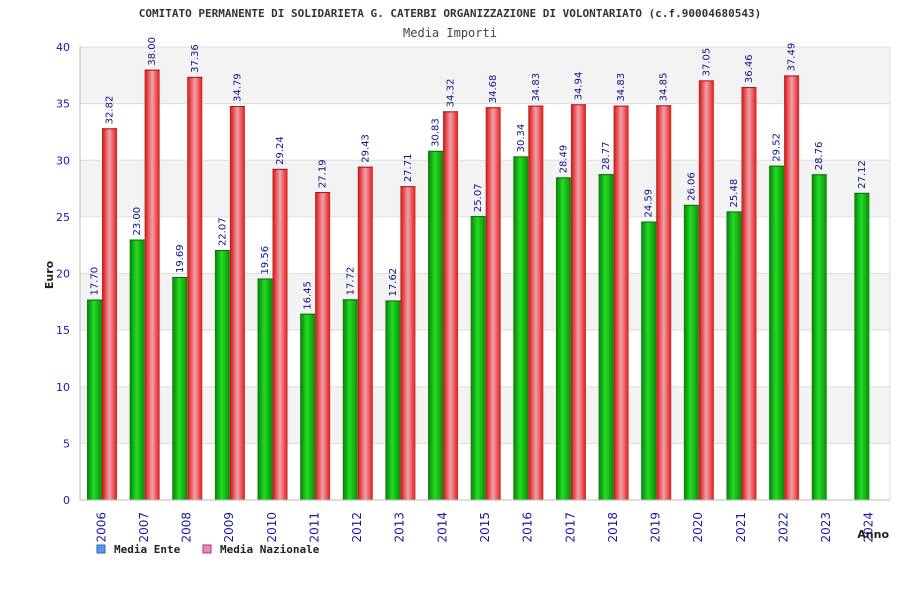 Image resolution: width=900 pixels, height=600 pixels. Describe the element at coordinates (578, 86) in the screenshot. I see `value-label-media-nazionale-2017: 34.94` at that location.